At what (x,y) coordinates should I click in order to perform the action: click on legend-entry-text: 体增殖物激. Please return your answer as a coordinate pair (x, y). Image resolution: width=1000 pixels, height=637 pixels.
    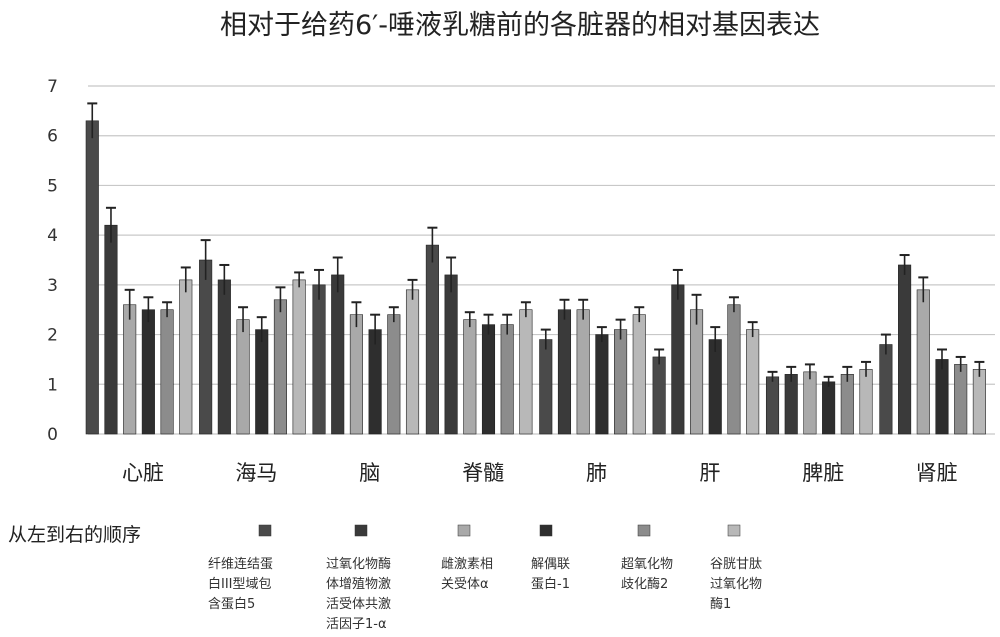
    Looking at the image, I should click on (358, 584).